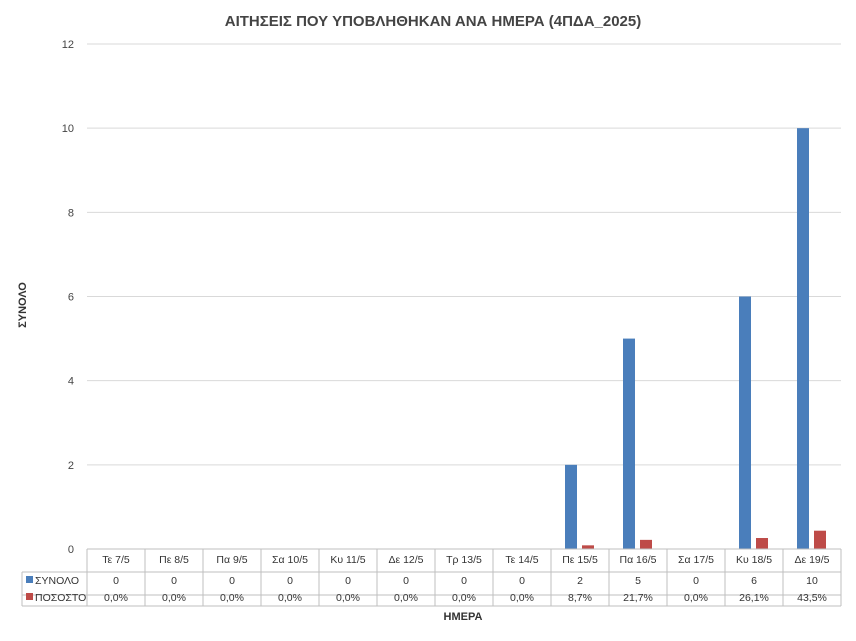  Describe the element at coordinates (71, 298) in the screenshot. I see `y-tick-label: 6` at that location.